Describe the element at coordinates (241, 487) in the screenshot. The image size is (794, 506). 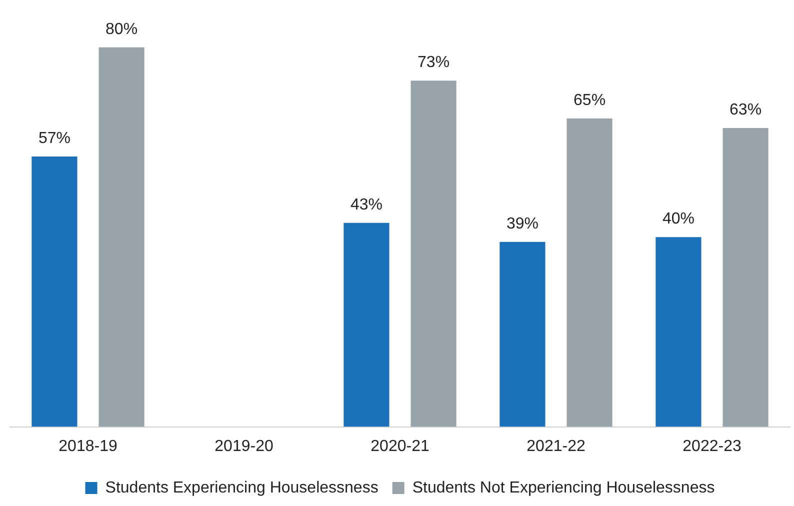
I see `legend-label: Students Experiencing Houselessness` at that location.